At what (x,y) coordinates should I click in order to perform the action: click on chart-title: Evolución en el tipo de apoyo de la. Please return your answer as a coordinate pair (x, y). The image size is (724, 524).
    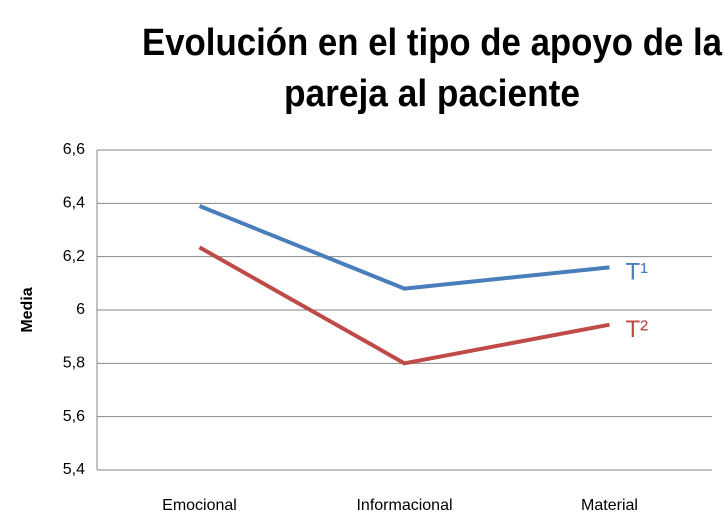
    Looking at the image, I should click on (432, 43).